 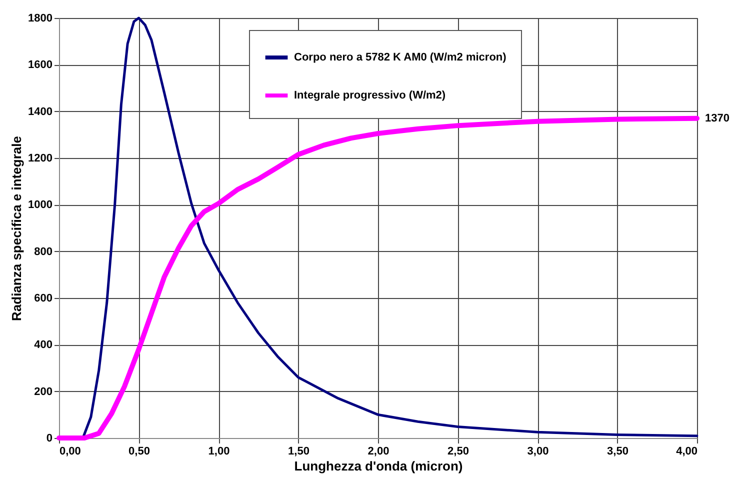 What do you see at coordinates (717, 118) in the screenshot?
I see `annotation: 1370` at bounding box center [717, 118].